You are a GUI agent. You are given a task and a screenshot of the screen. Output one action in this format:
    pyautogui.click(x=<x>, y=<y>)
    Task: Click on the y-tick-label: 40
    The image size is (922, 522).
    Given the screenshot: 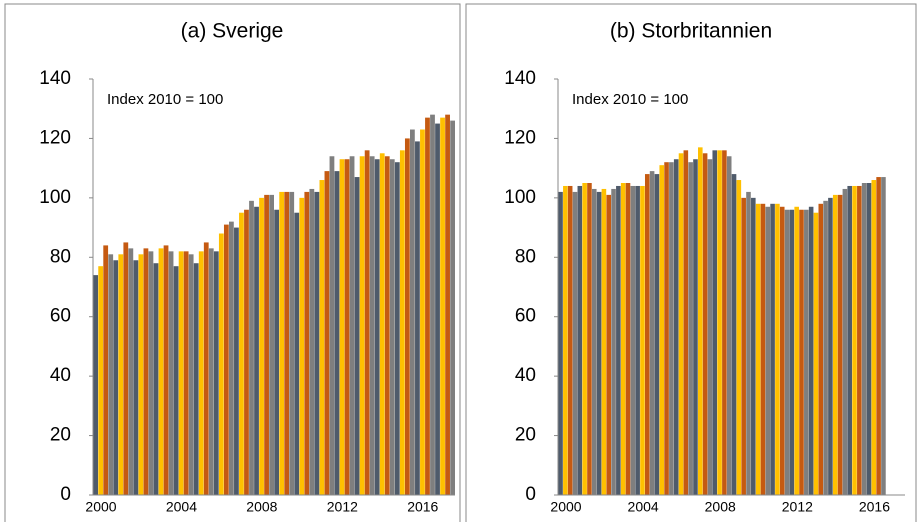 What is the action you would take?
    pyautogui.click(x=60, y=375)
    